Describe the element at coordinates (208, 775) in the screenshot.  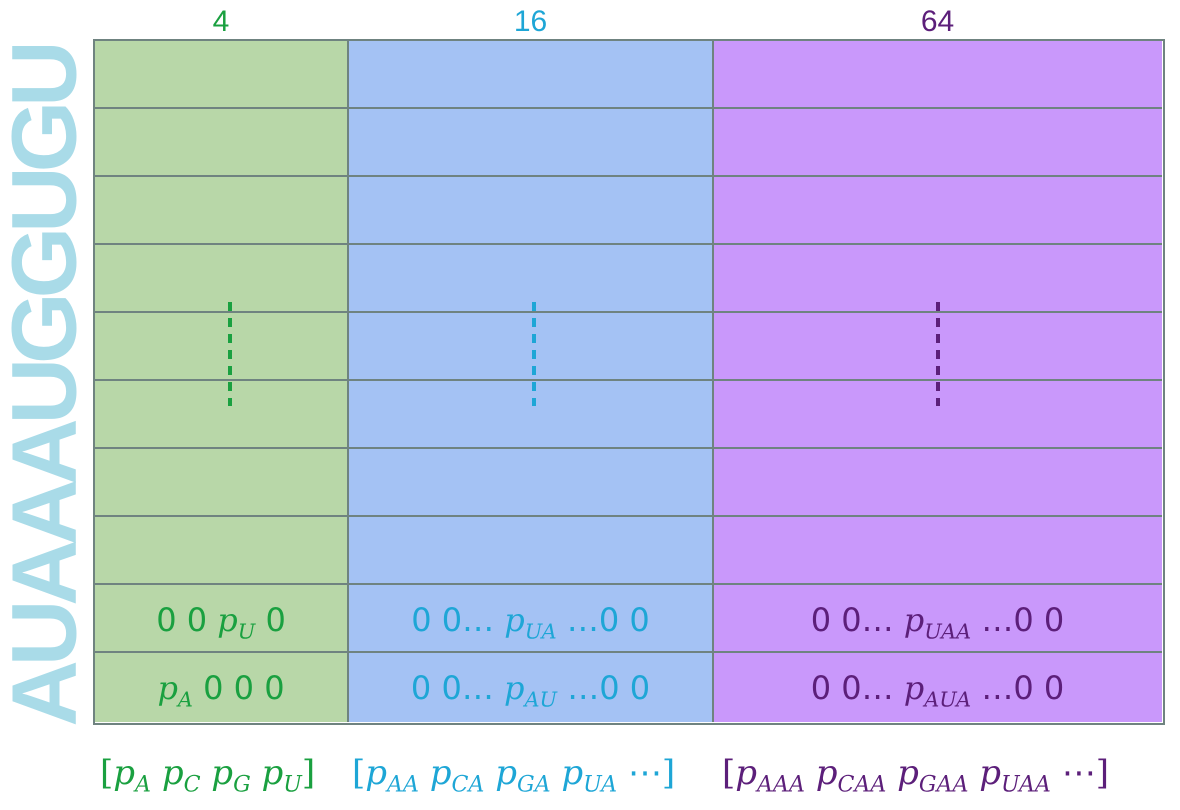
I see `vector-mononucleotide: [pA pC pG pU]` at that location.